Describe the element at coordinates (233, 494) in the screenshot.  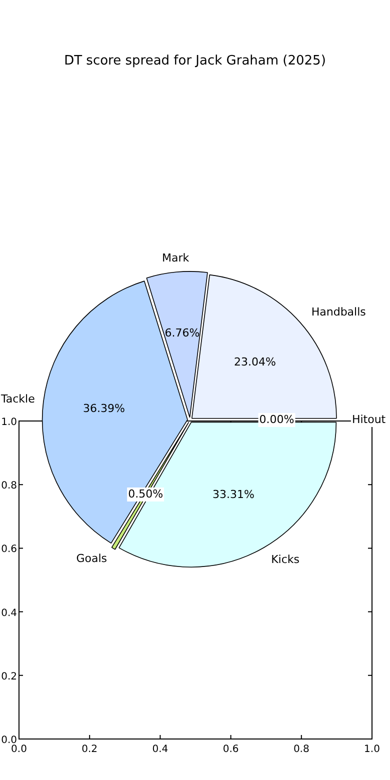
I see `data-label: 33.31%` at that location.